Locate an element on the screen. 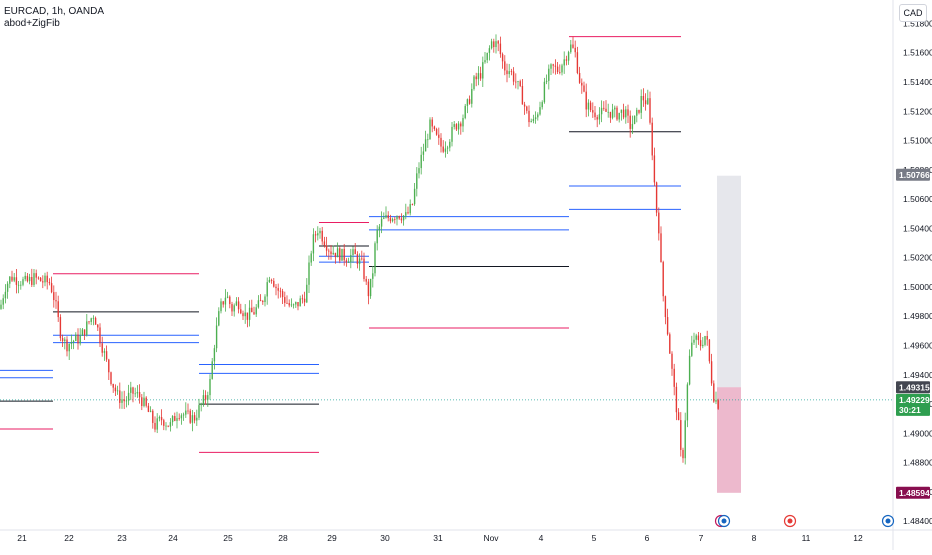  y-tick-label: 1.50000 is located at coordinates (917, 287).